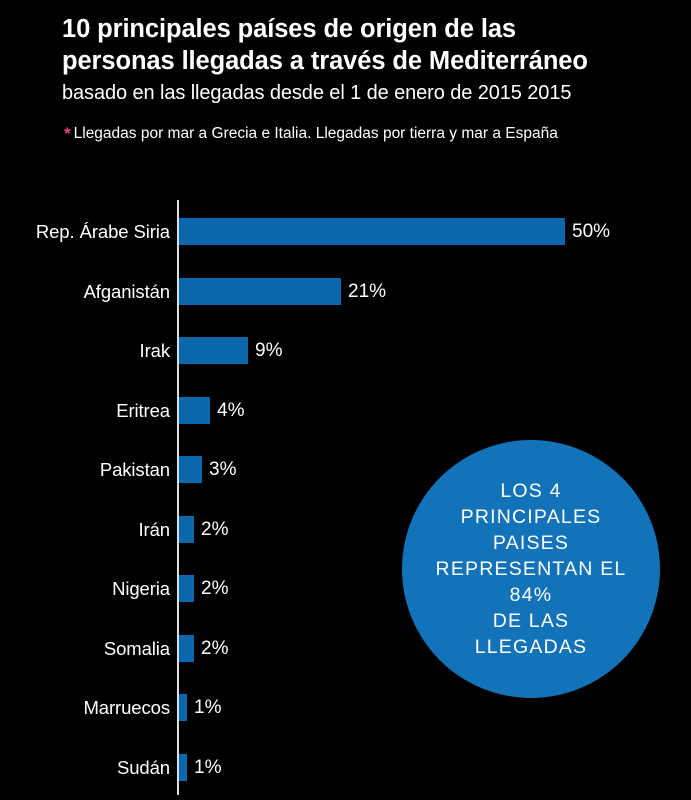 This screenshot has height=800, width=691. I want to click on bar-value-label: 50%, so click(591, 231).